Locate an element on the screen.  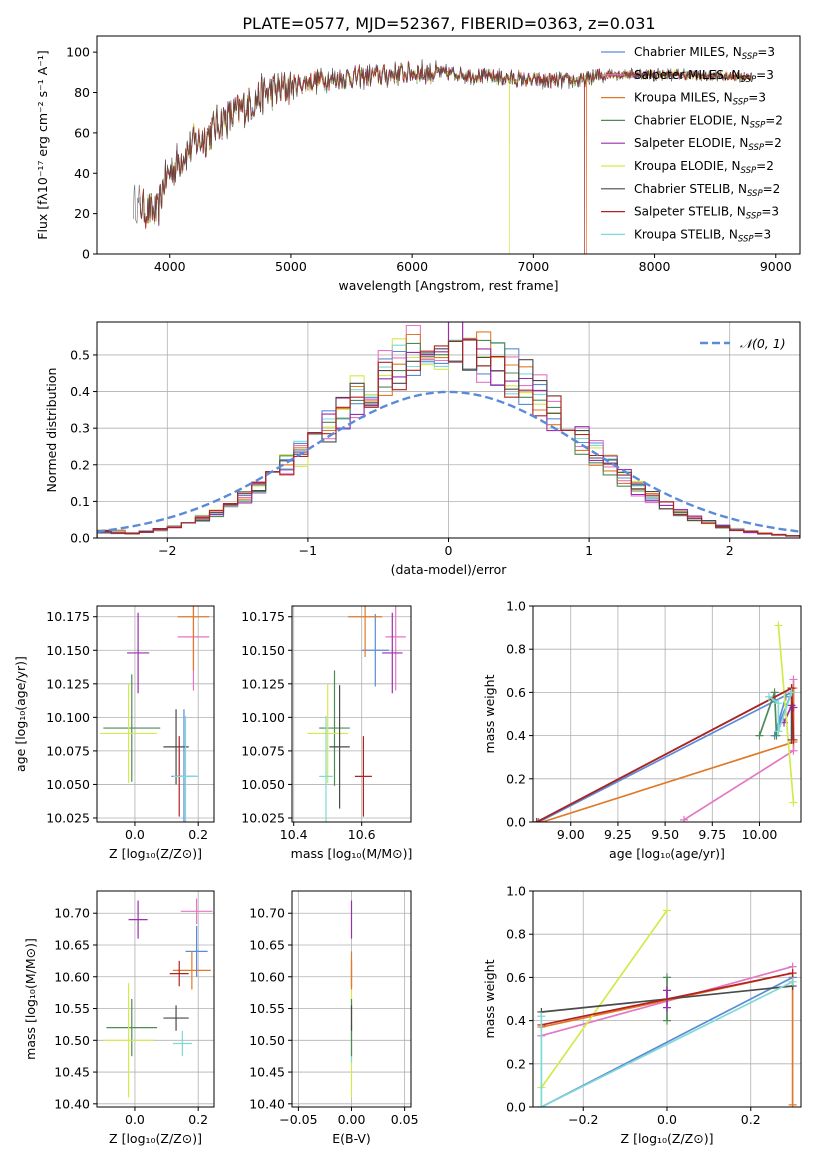
y-tick-label: 10.175 is located at coordinates (263, 616).